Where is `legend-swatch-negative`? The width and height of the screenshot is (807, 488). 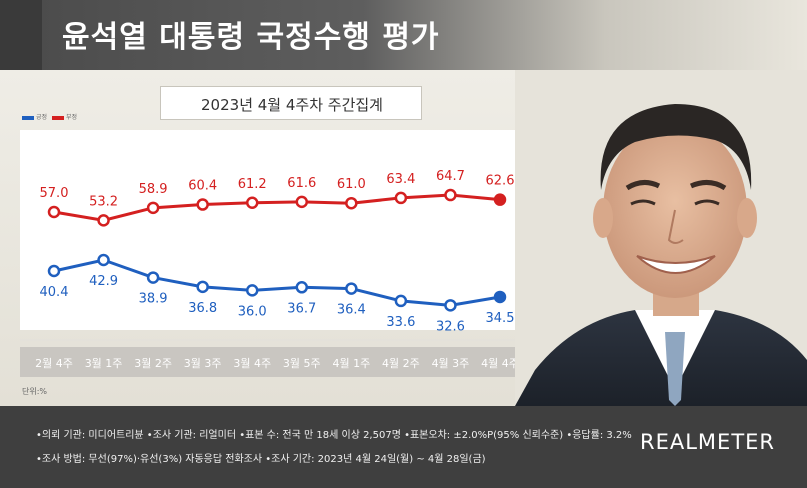
legend-swatch-negative is located at coordinates (57, 117).